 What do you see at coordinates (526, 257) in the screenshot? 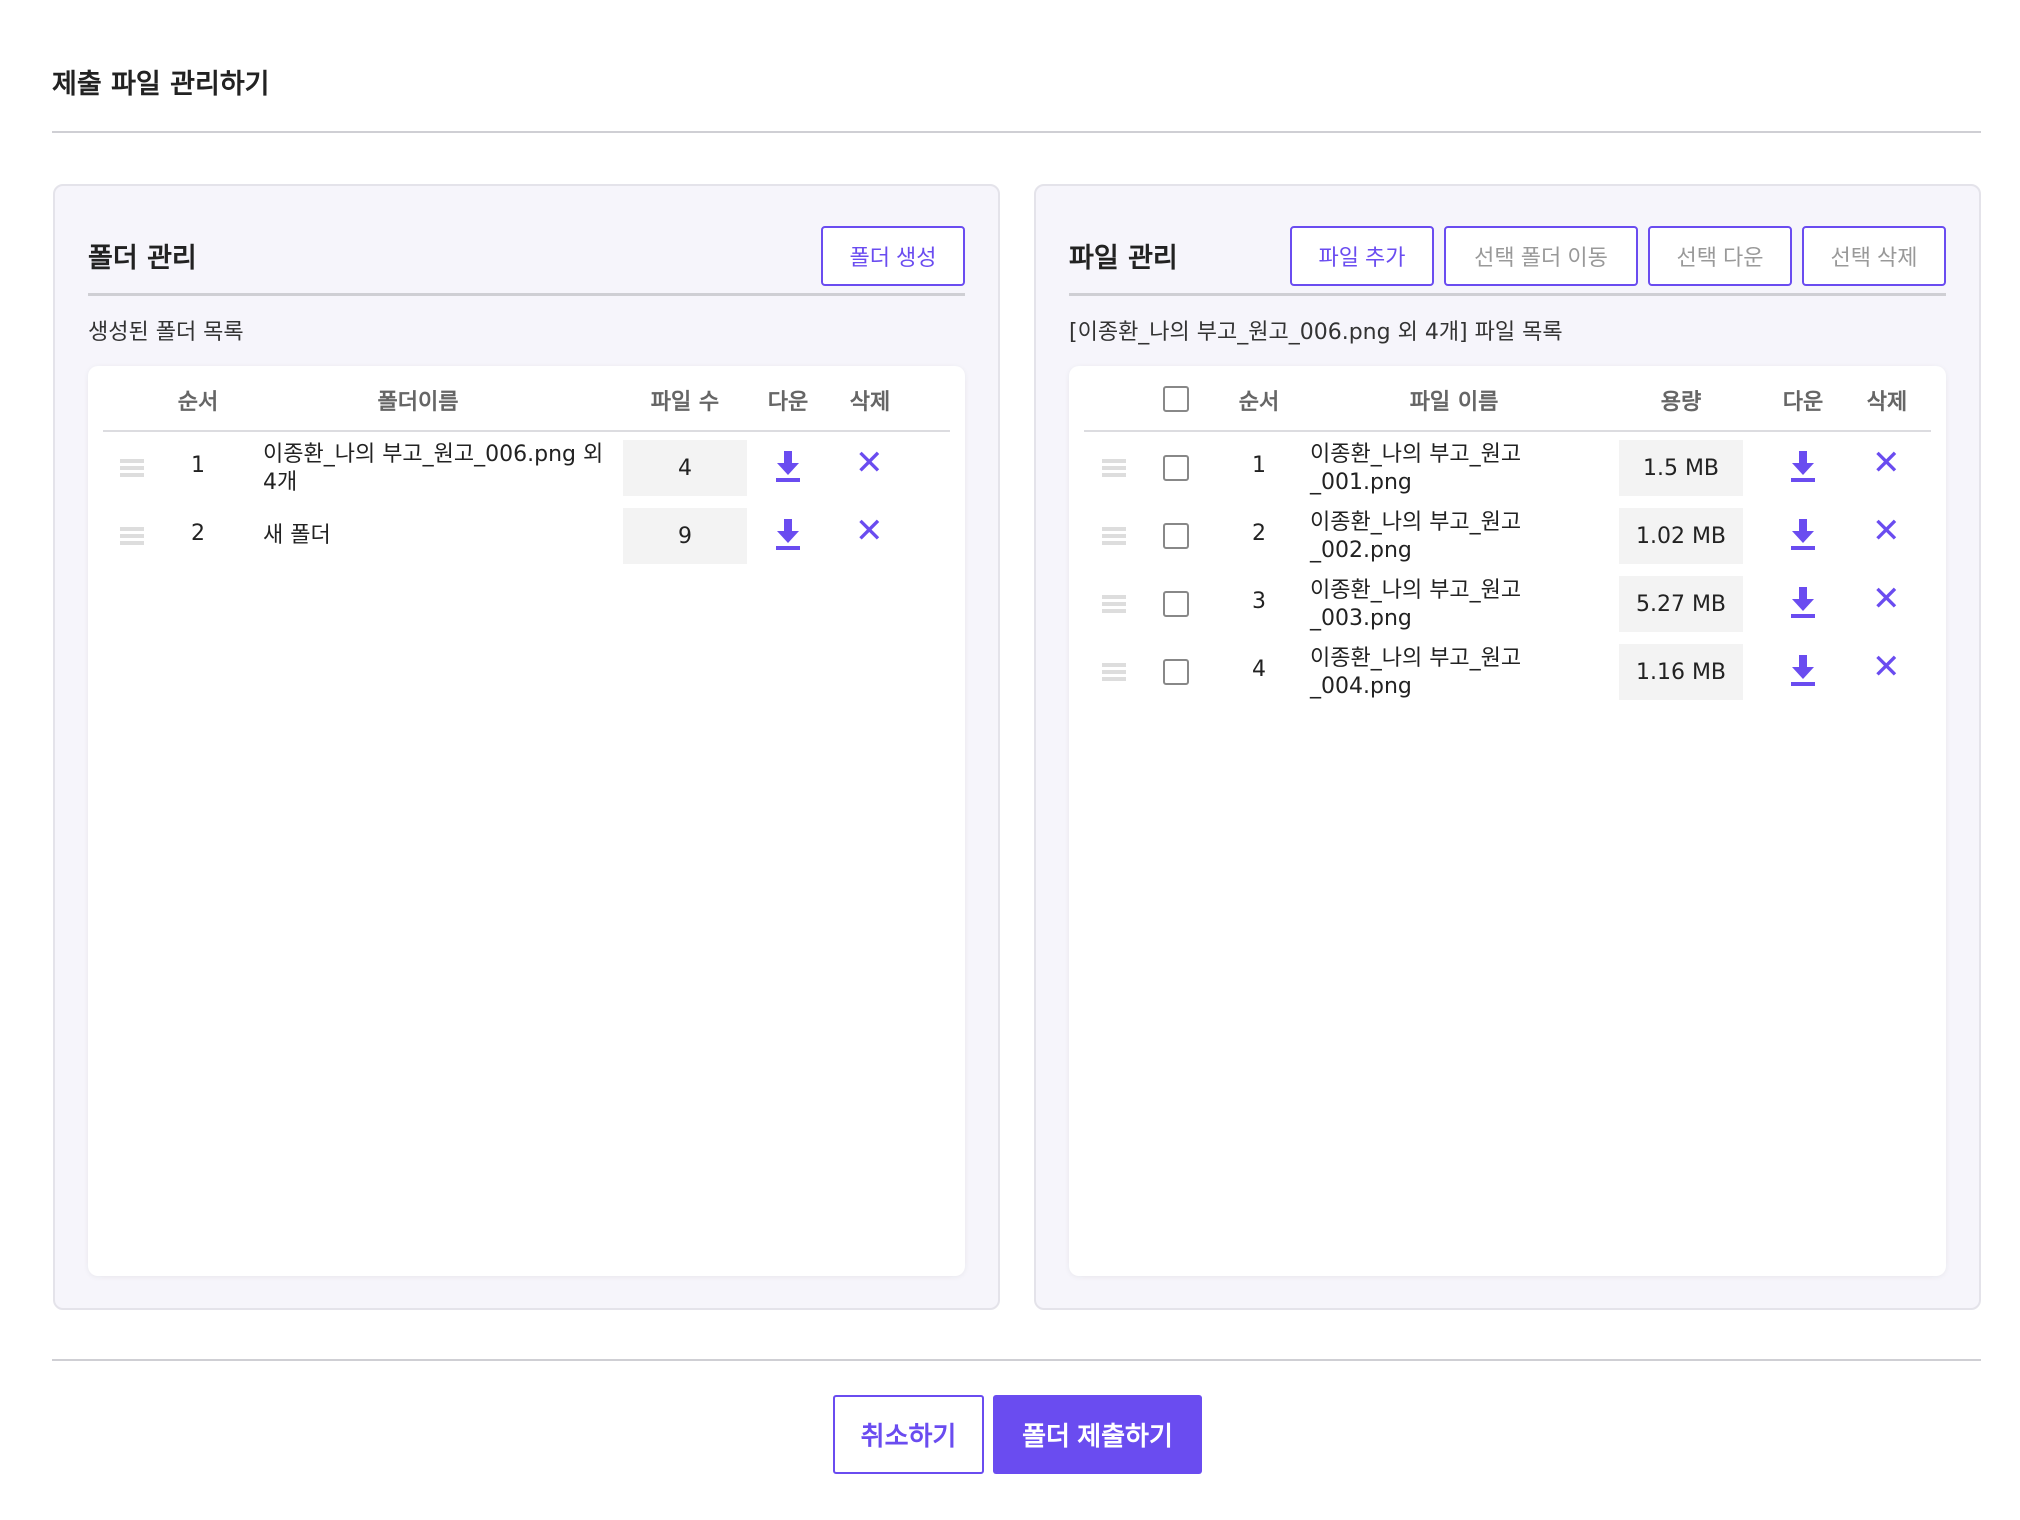
I see `folder-panel-header: 폴더 관리 폴더 생성` at bounding box center [526, 257].